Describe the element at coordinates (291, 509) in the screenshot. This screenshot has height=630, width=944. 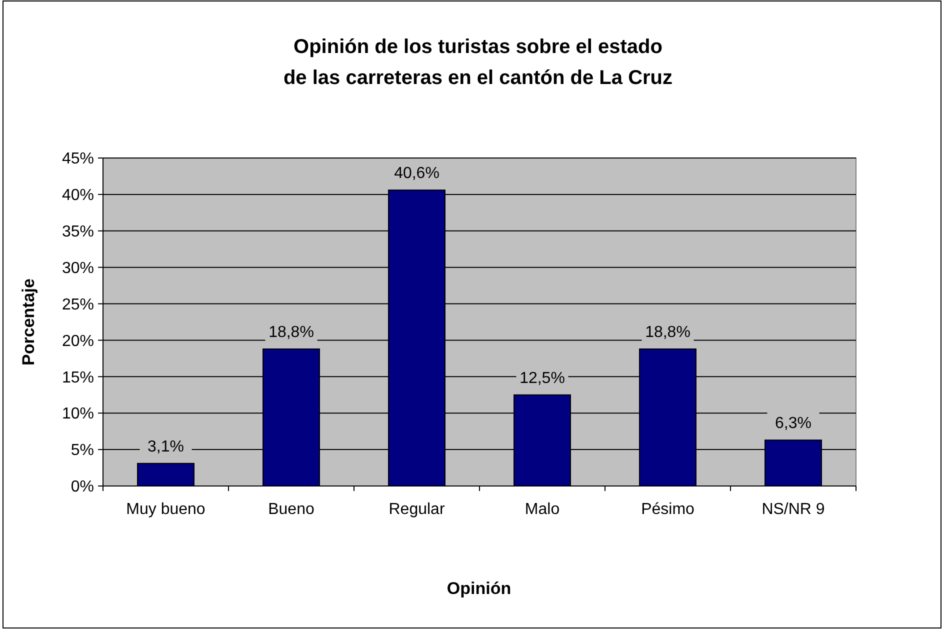
I see `x-tick-label: Bueno` at that location.